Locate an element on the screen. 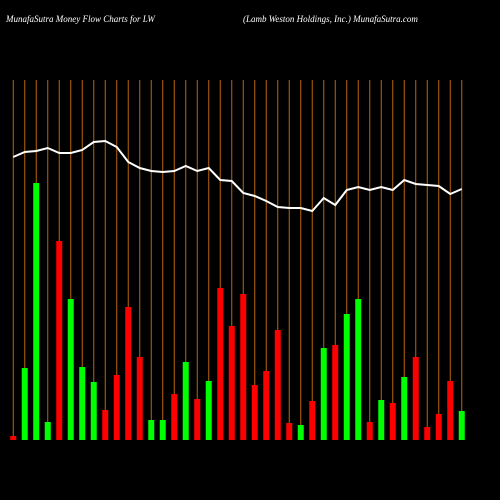  chart-title: MunafaSutra Money Flow Charts for LW is located at coordinates (80, 19).